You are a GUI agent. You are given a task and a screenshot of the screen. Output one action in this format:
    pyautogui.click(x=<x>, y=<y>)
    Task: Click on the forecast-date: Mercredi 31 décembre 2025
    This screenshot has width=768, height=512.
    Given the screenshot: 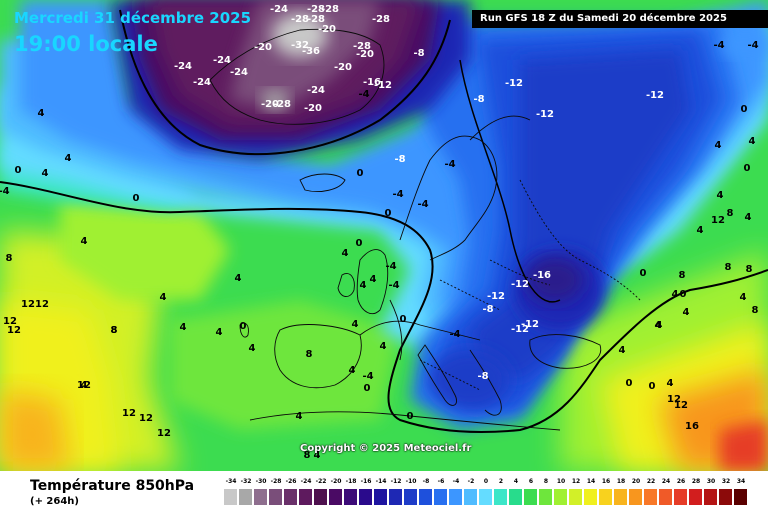 What is the action you would take?
    pyautogui.click(x=133, y=18)
    